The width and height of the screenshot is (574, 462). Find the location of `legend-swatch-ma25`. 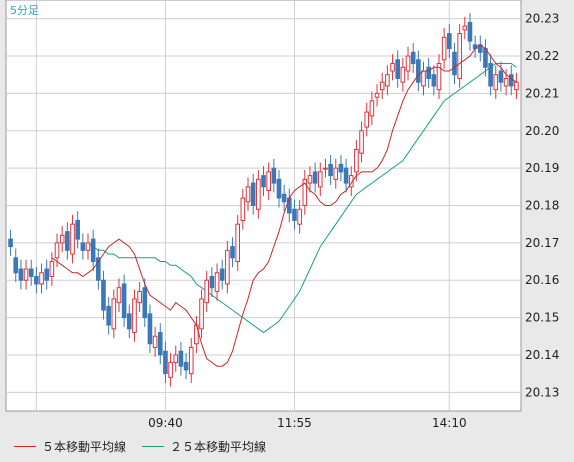

legend-swatch-ma25 is located at coordinates (153, 446).